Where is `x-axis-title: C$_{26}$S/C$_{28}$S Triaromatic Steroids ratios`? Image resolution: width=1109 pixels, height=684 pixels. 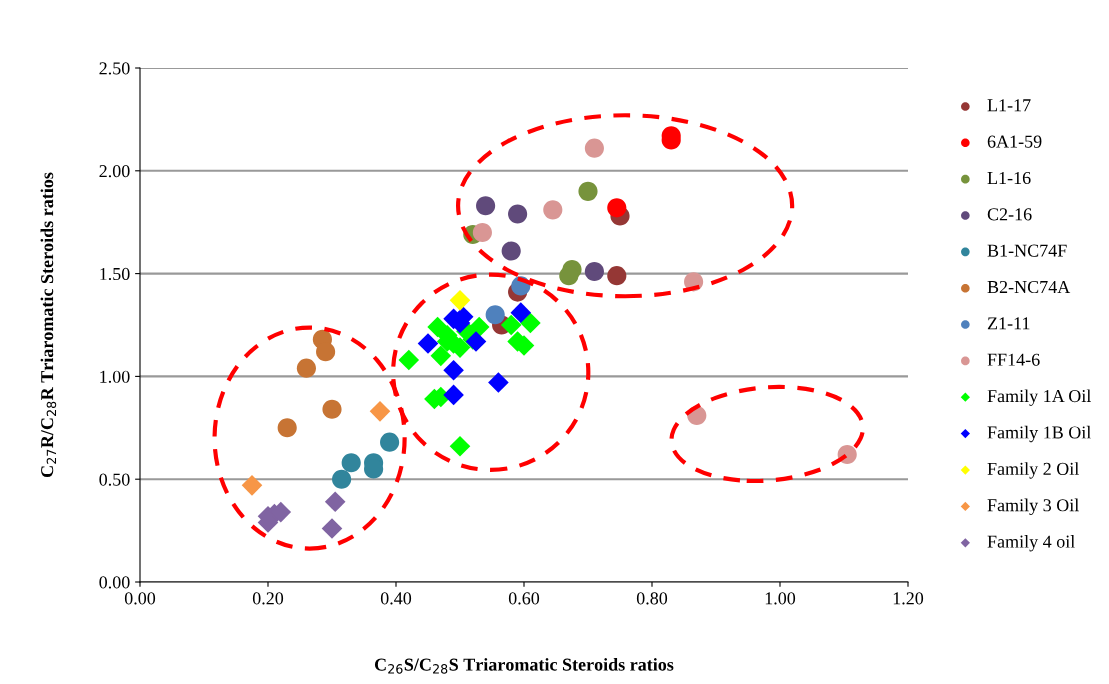
x-axis-title: C$_{26}$S/C$_{28}$S Triaromatic Steroids ratios is located at coordinates (524, 665).